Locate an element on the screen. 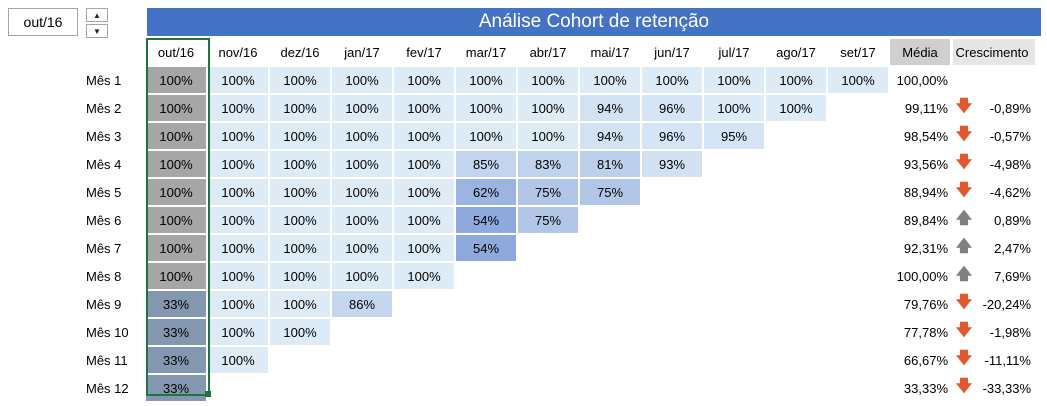 This screenshot has height=406, width=1047. crescimento-cell: 🡅 7,69% is located at coordinates (994, 276).